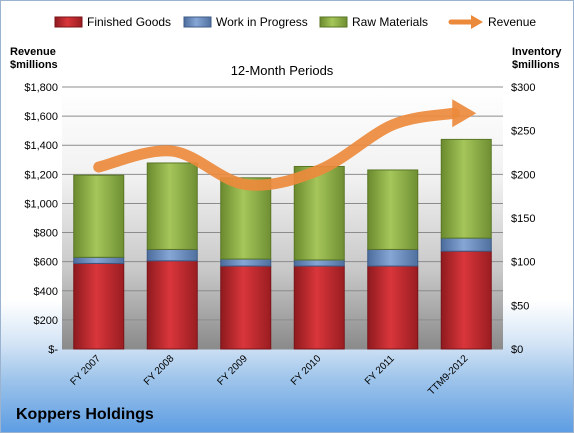  I want to click on y-left-tick-label: $1,400, so click(41, 146).